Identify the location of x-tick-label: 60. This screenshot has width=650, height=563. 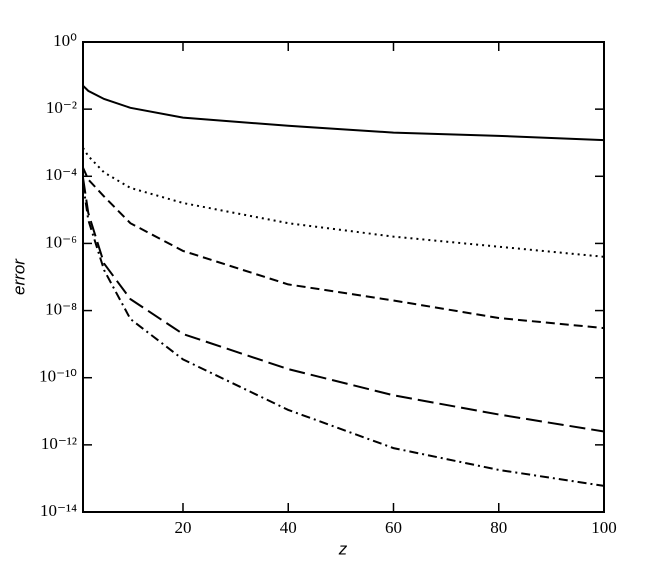
(393, 527).